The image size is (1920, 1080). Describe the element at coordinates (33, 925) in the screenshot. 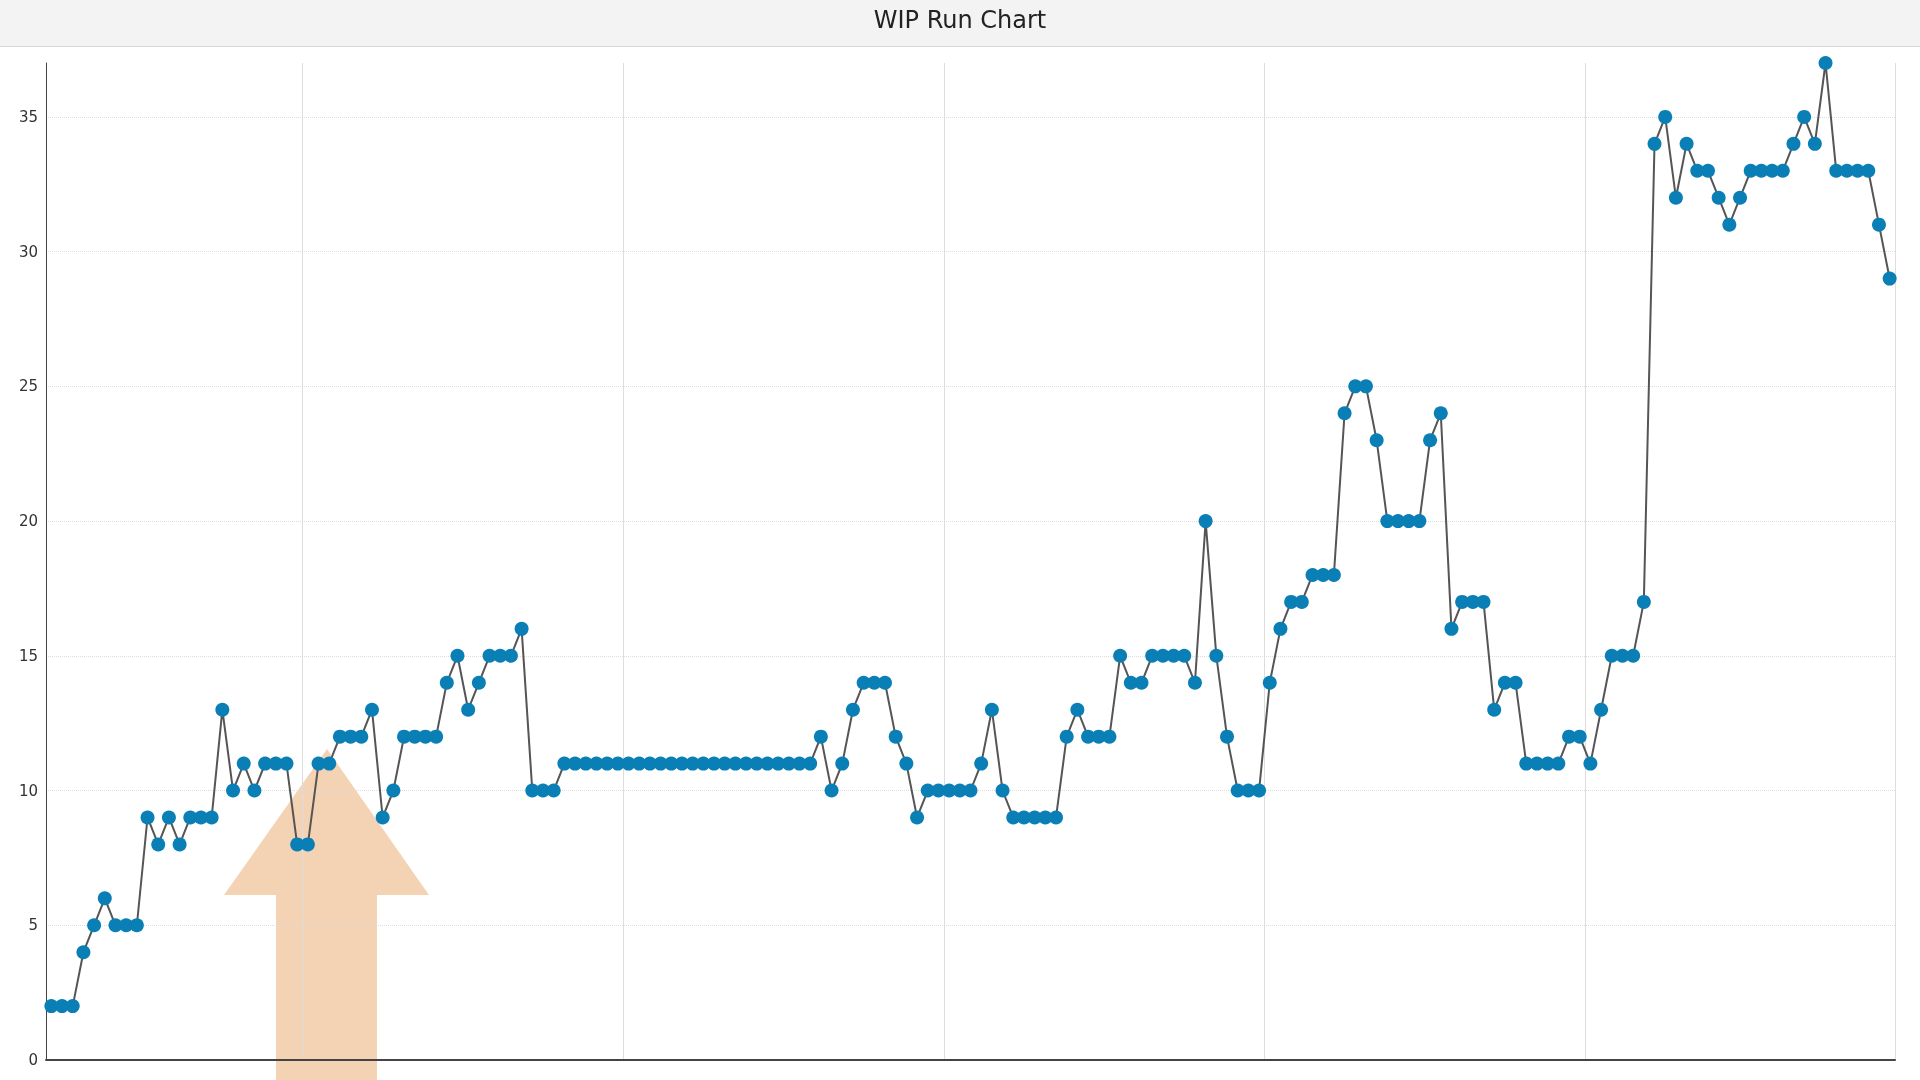

I see `y-tick-label: 5` at that location.